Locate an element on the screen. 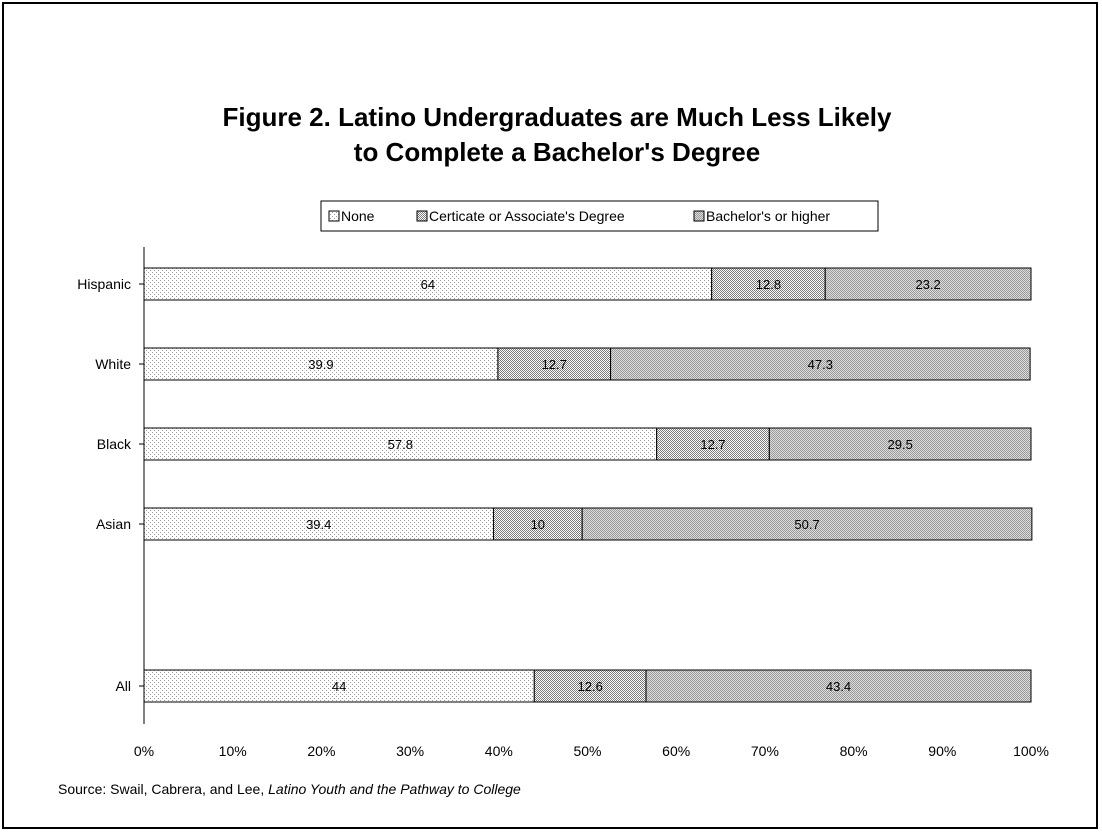 Image resolution: width=1102 pixels, height=833 pixels. bar-white-none is located at coordinates (321, 364).